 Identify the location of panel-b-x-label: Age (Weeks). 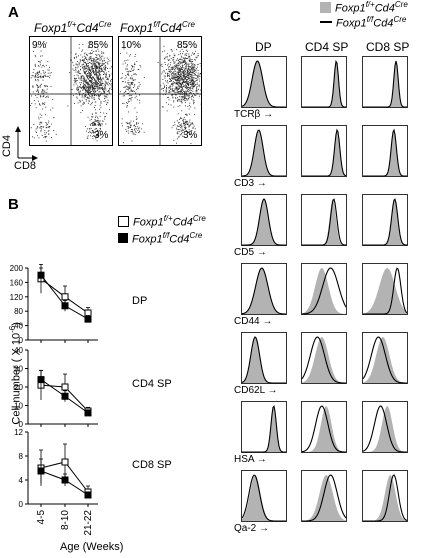
(92, 547).